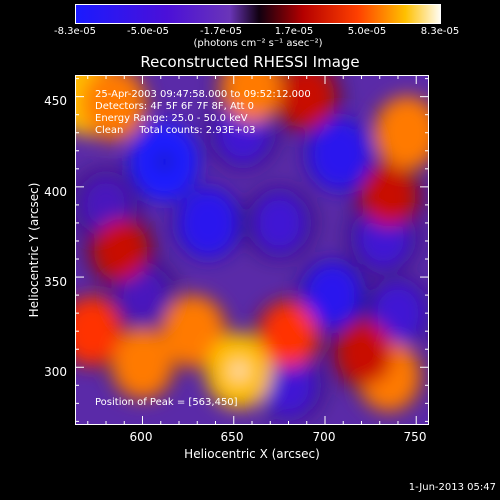 The width and height of the screenshot is (500, 500). What do you see at coordinates (75, 31) in the screenshot?
I see `colorbar-tick-label: -8.3e-05` at bounding box center [75, 31].